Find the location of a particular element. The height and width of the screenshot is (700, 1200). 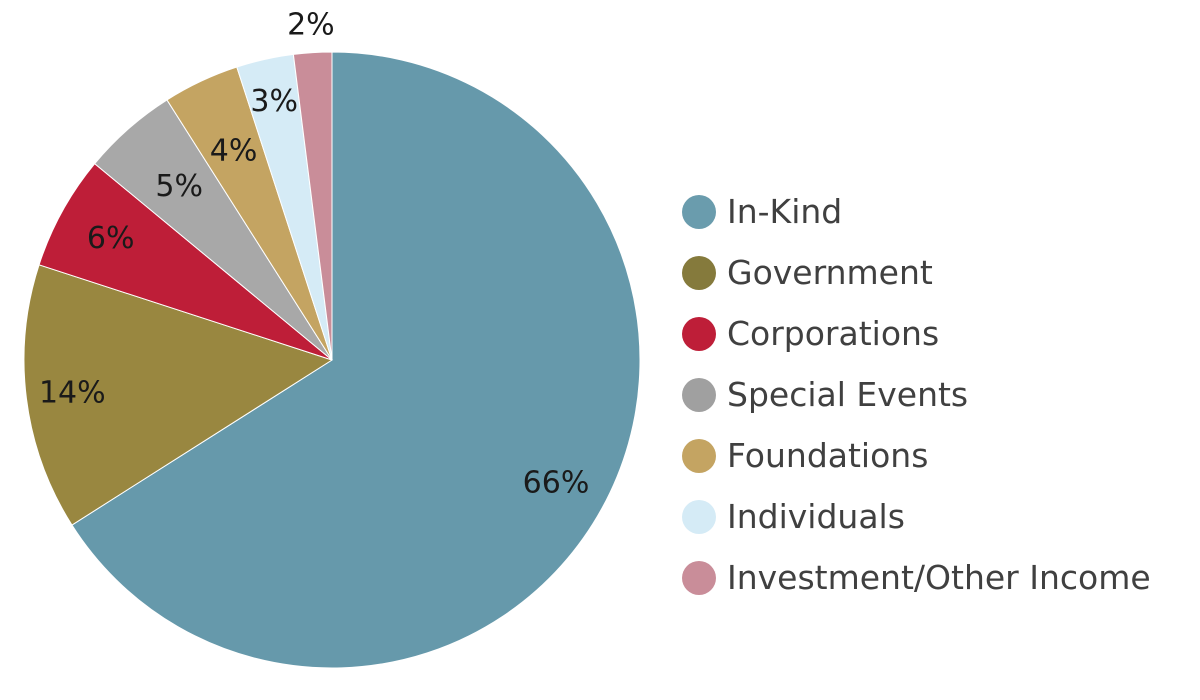

slice-value-label-individuals: 3% is located at coordinates (274, 101).